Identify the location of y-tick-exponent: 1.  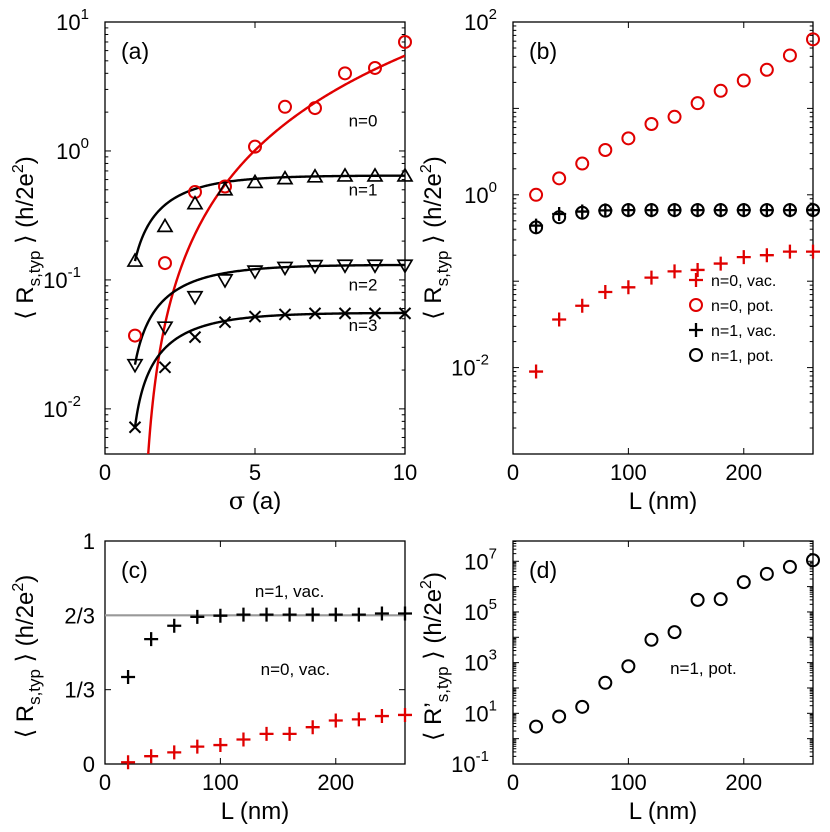
(493, 705).